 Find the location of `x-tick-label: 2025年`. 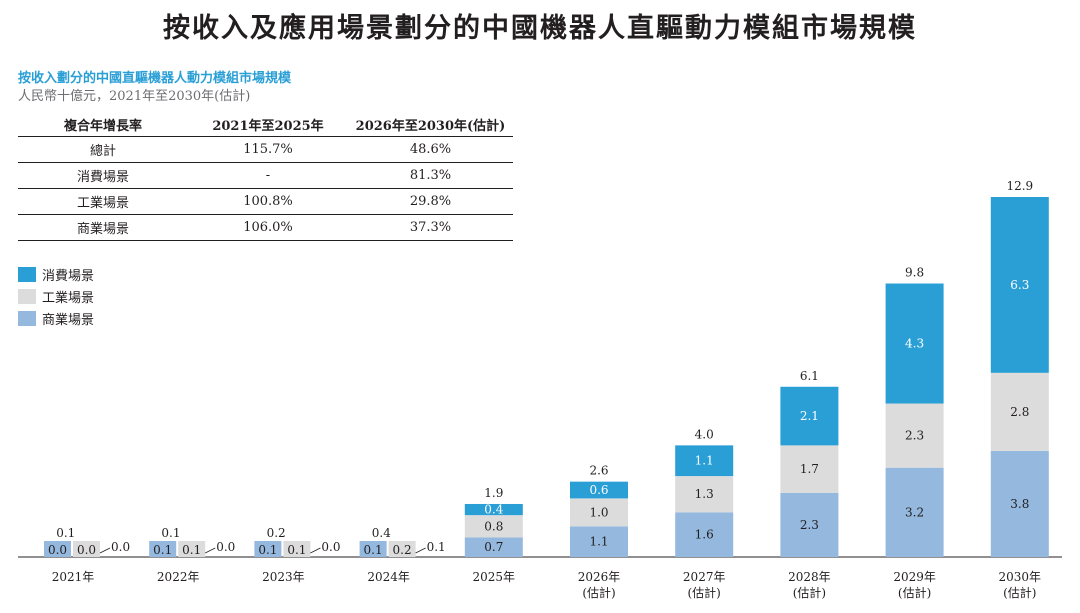

x-tick-label: 2025年 is located at coordinates (494, 577).